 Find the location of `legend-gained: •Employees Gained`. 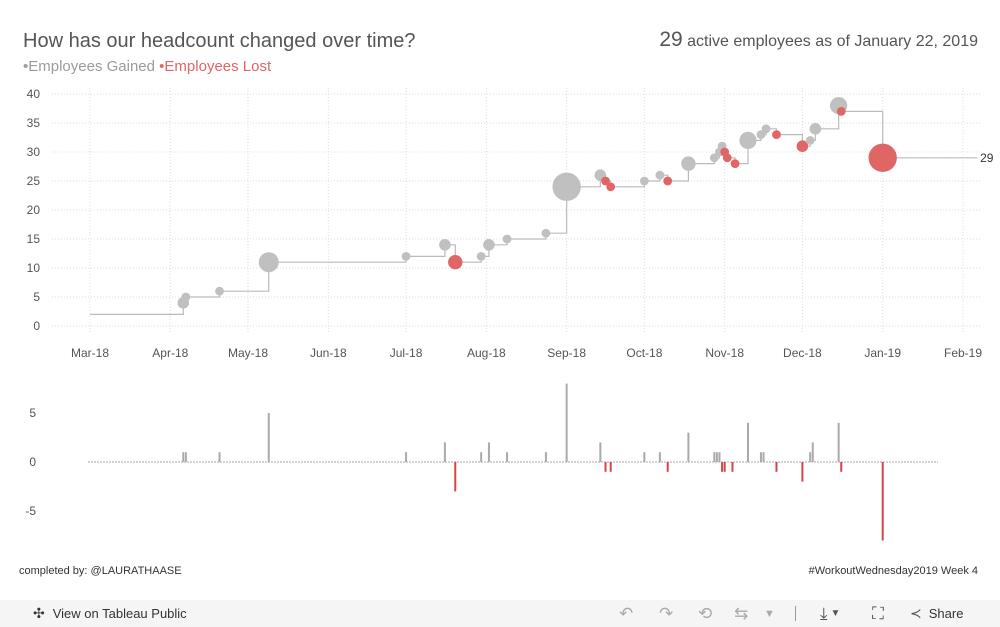

legend-gained: •Employees Gained is located at coordinates (89, 66).